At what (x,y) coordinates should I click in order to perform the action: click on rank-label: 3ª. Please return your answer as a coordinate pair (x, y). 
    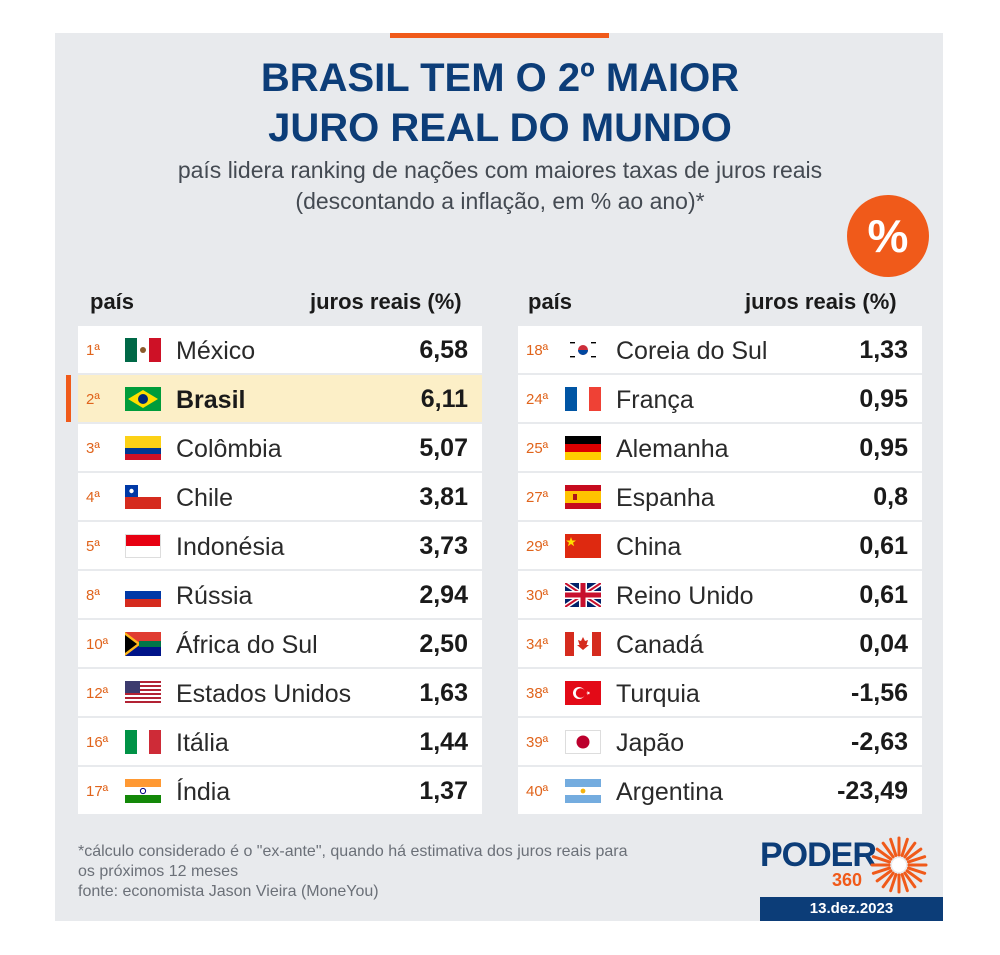
    Looking at the image, I should click on (93, 448).